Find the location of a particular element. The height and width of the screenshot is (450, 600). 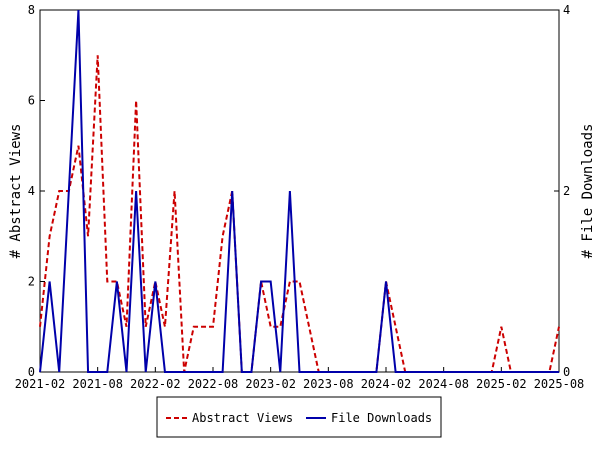

x-tick-label: 2025-02 is located at coordinates (501, 384).